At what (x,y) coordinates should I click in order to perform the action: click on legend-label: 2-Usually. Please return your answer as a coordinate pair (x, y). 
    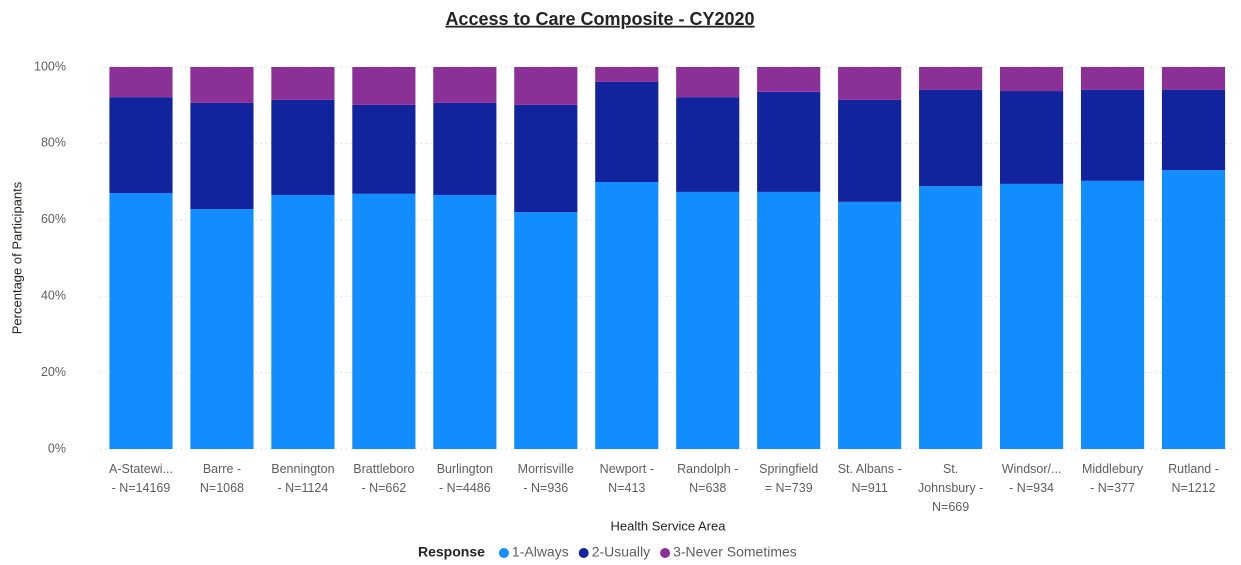
    Looking at the image, I should click on (621, 552).